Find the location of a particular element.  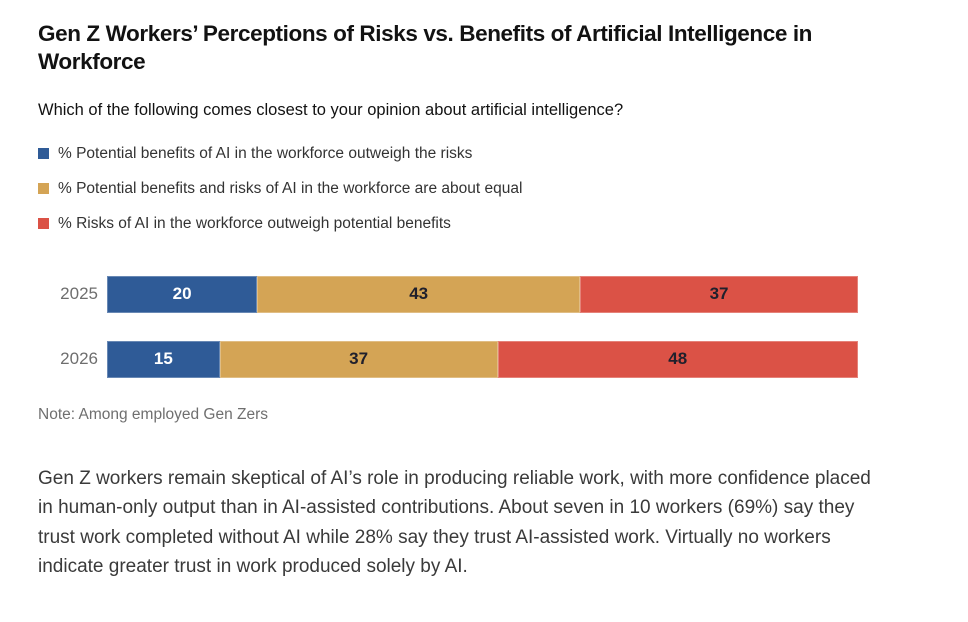

bar-2025: 20 43 37 is located at coordinates (482, 294).